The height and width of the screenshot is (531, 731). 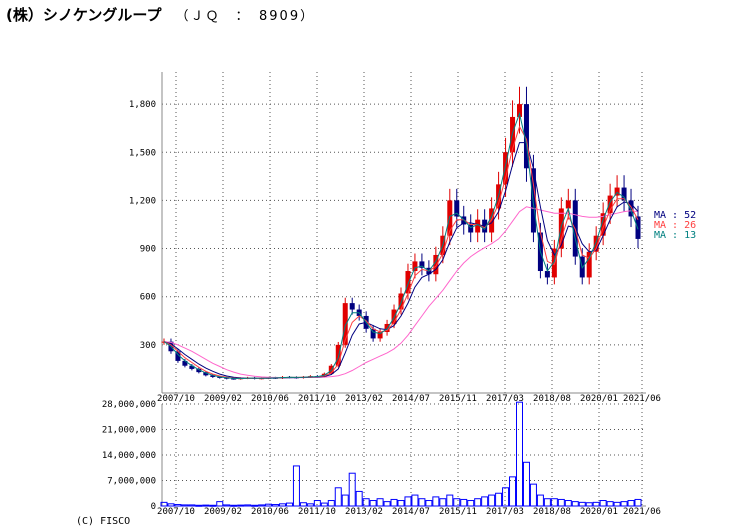 I want to click on price-y-tick-label: 300, so click(x=148, y=346).